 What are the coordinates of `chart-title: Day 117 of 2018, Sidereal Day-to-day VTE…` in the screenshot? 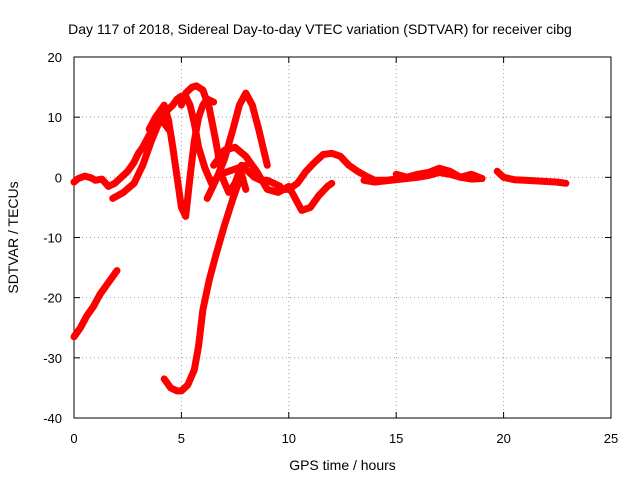 It's located at (320, 29).